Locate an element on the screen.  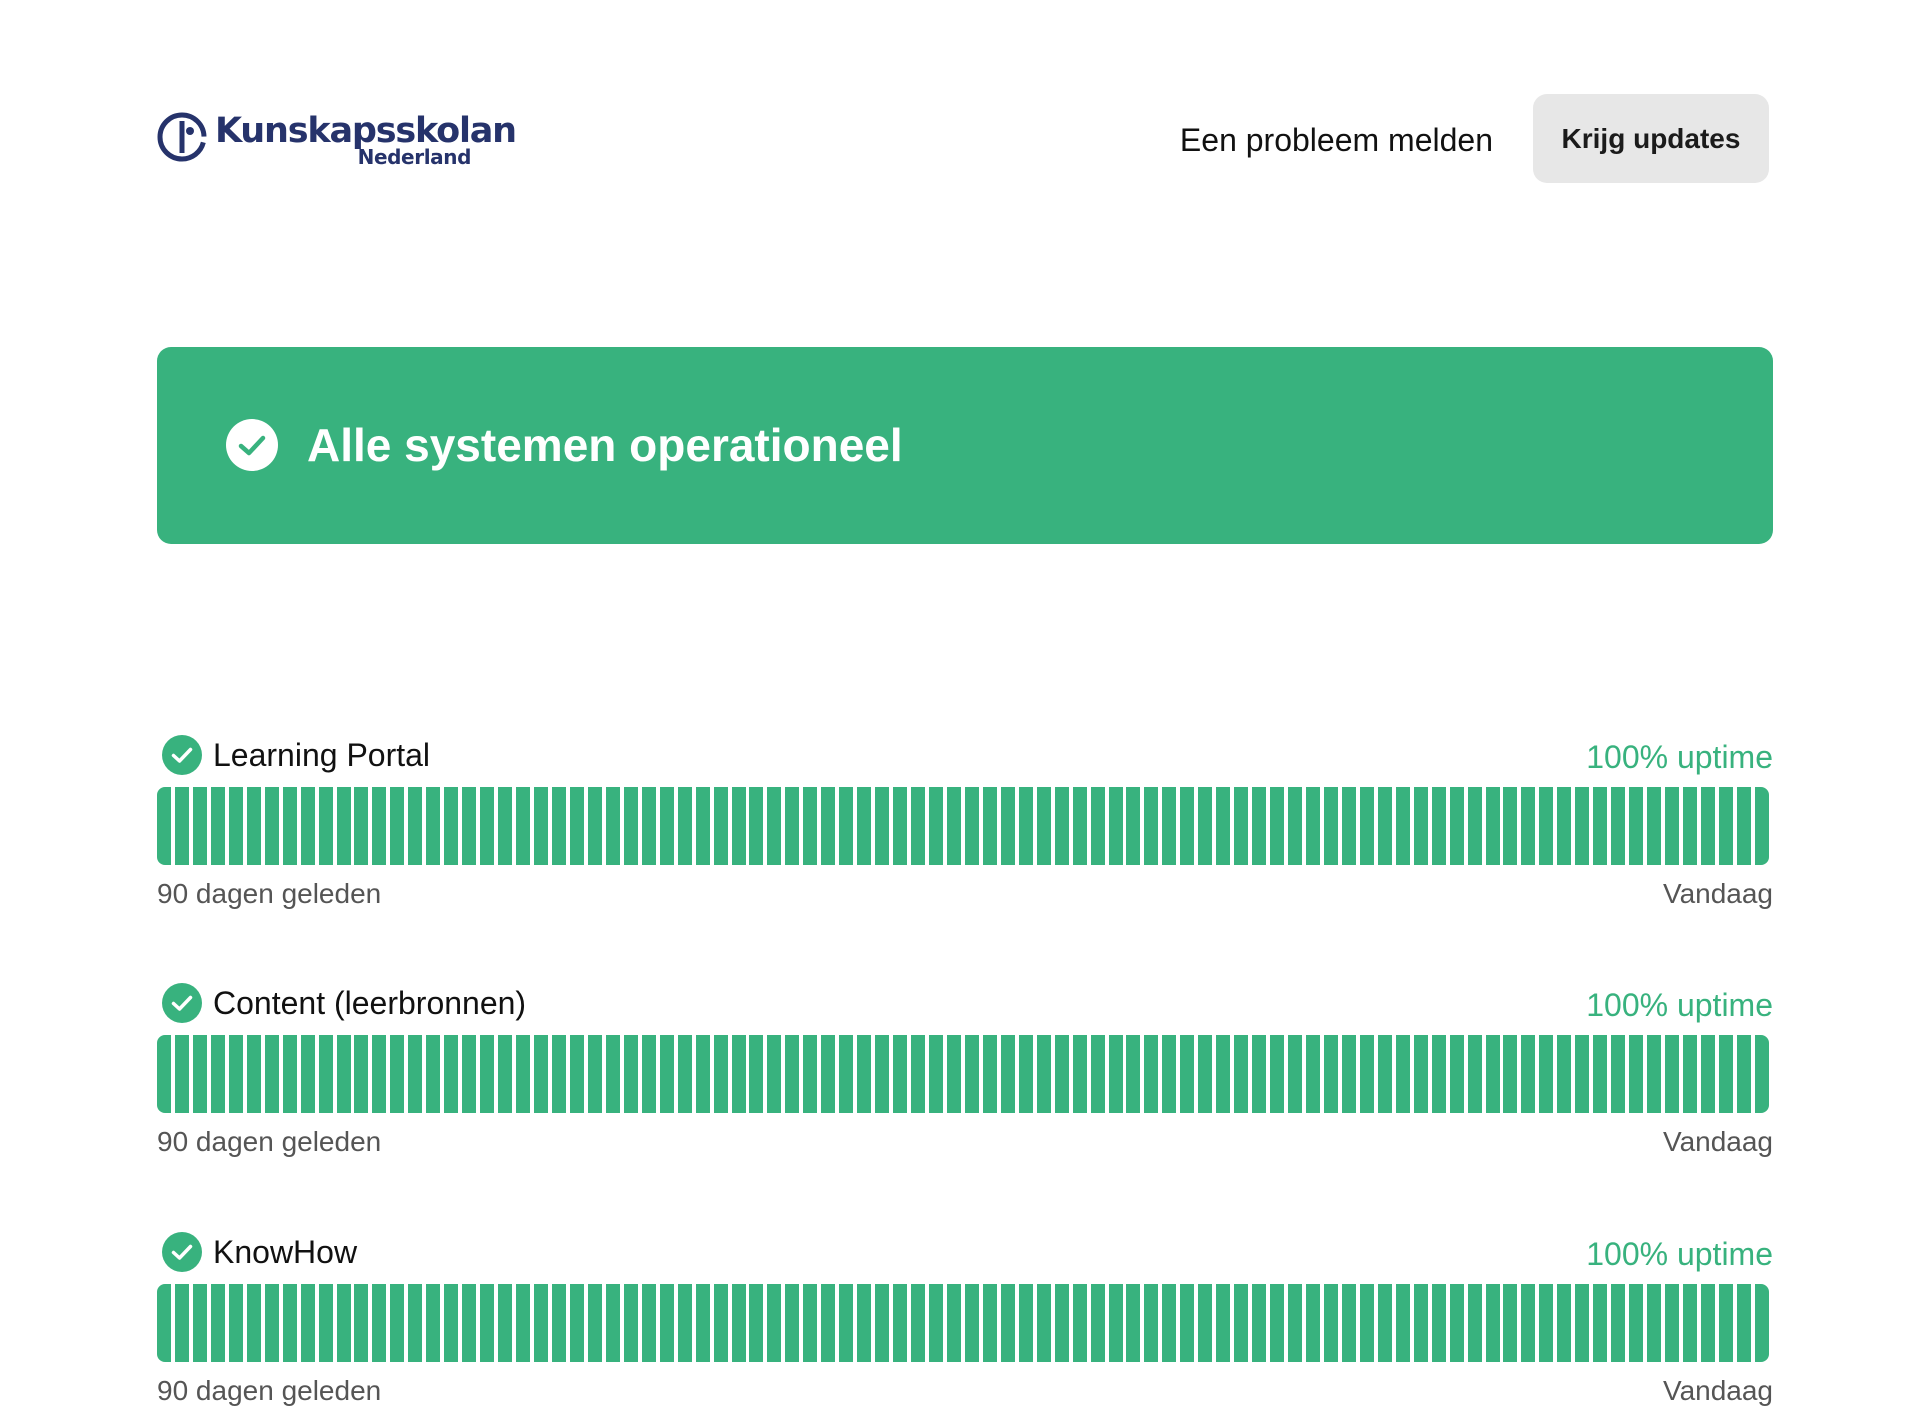
brand-logo: Kunskapsskolan Nederland is located at coordinates (337, 140).